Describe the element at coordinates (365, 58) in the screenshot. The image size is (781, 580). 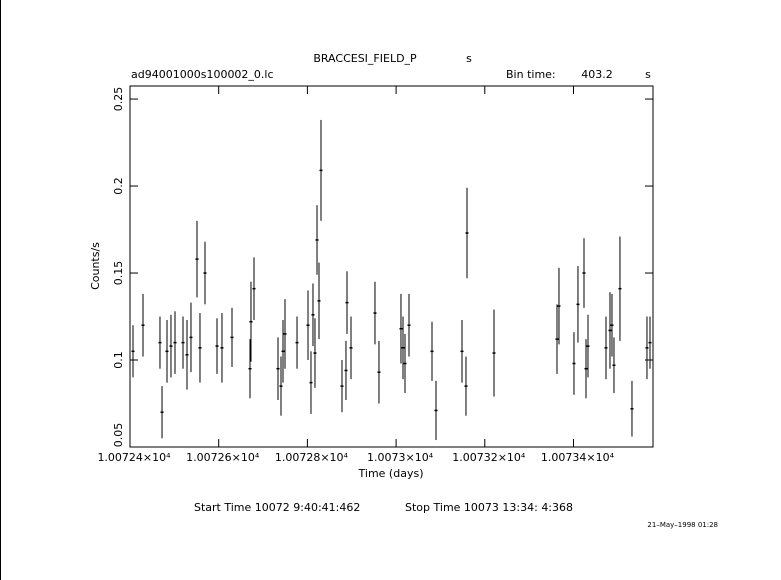
I see `chart-title: BRACCESI_FIELD_P` at that location.